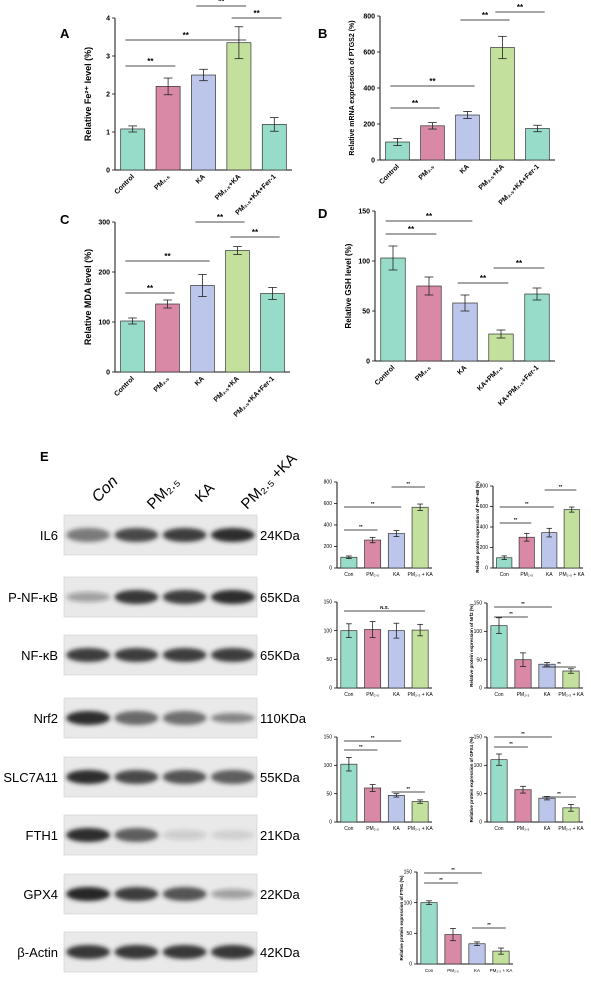  What do you see at coordinates (280, 655) in the screenshot?
I see `kda-label: 65KDa` at bounding box center [280, 655].